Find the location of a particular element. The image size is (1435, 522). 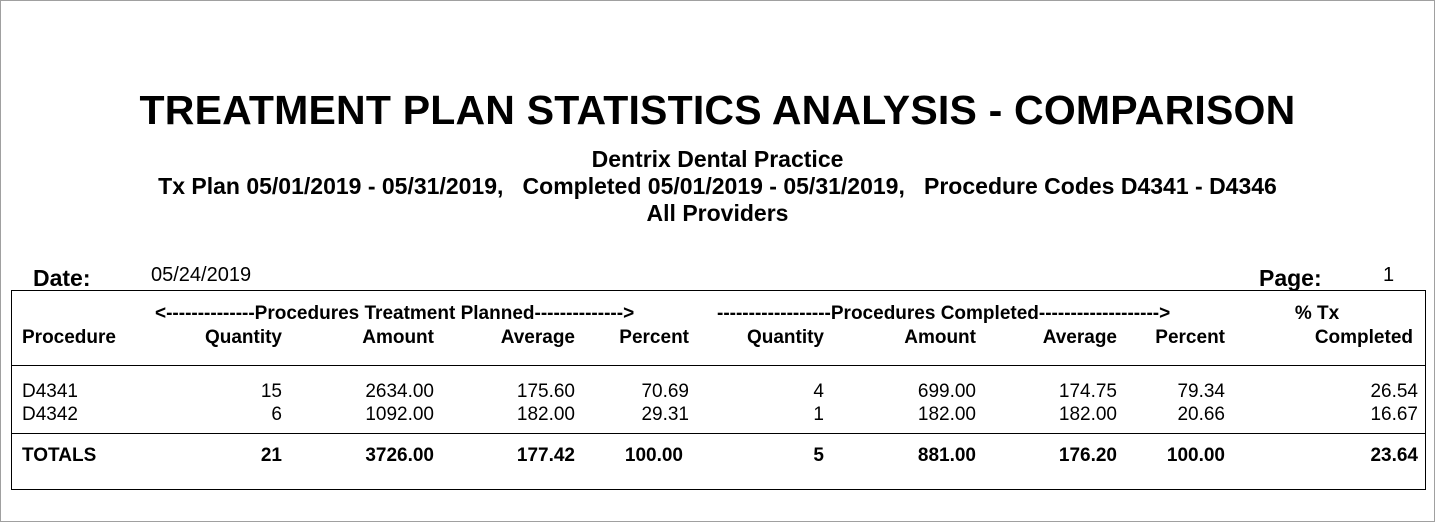

col-header-pct-completed: Completed is located at coordinates (1363, 337).